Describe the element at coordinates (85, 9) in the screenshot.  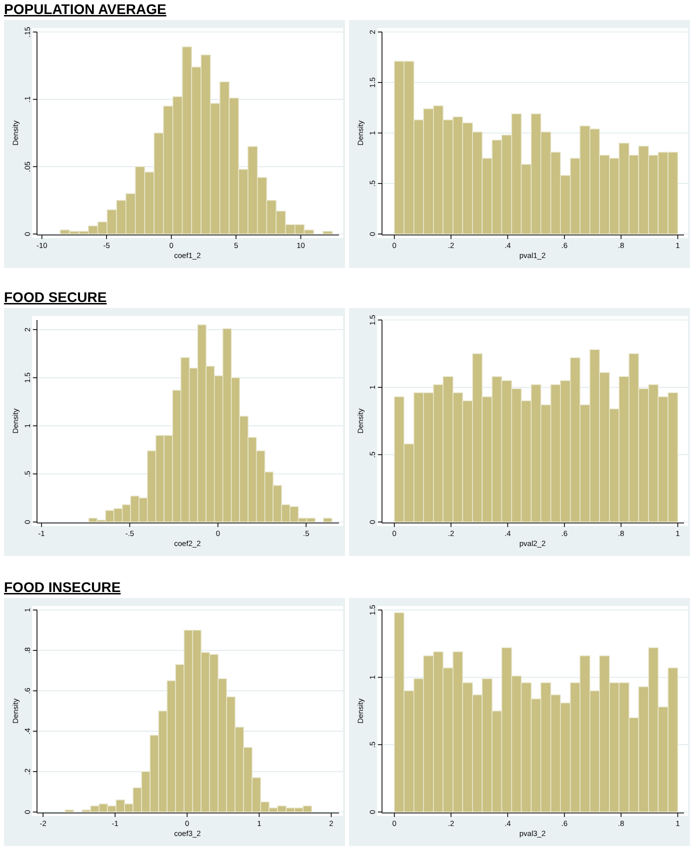
I see `chart-title: POPULATION AVERAGE` at that location.